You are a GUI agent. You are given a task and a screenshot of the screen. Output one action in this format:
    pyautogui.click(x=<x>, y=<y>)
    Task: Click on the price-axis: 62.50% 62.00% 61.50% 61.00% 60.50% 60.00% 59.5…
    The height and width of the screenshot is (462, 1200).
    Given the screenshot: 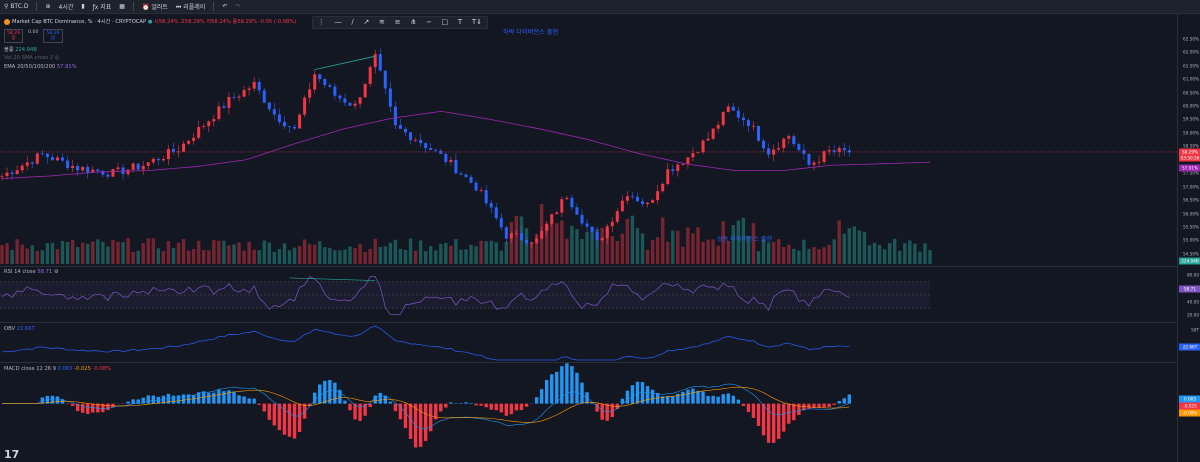 What is the action you would take?
    pyautogui.click(x=1188, y=238)
    